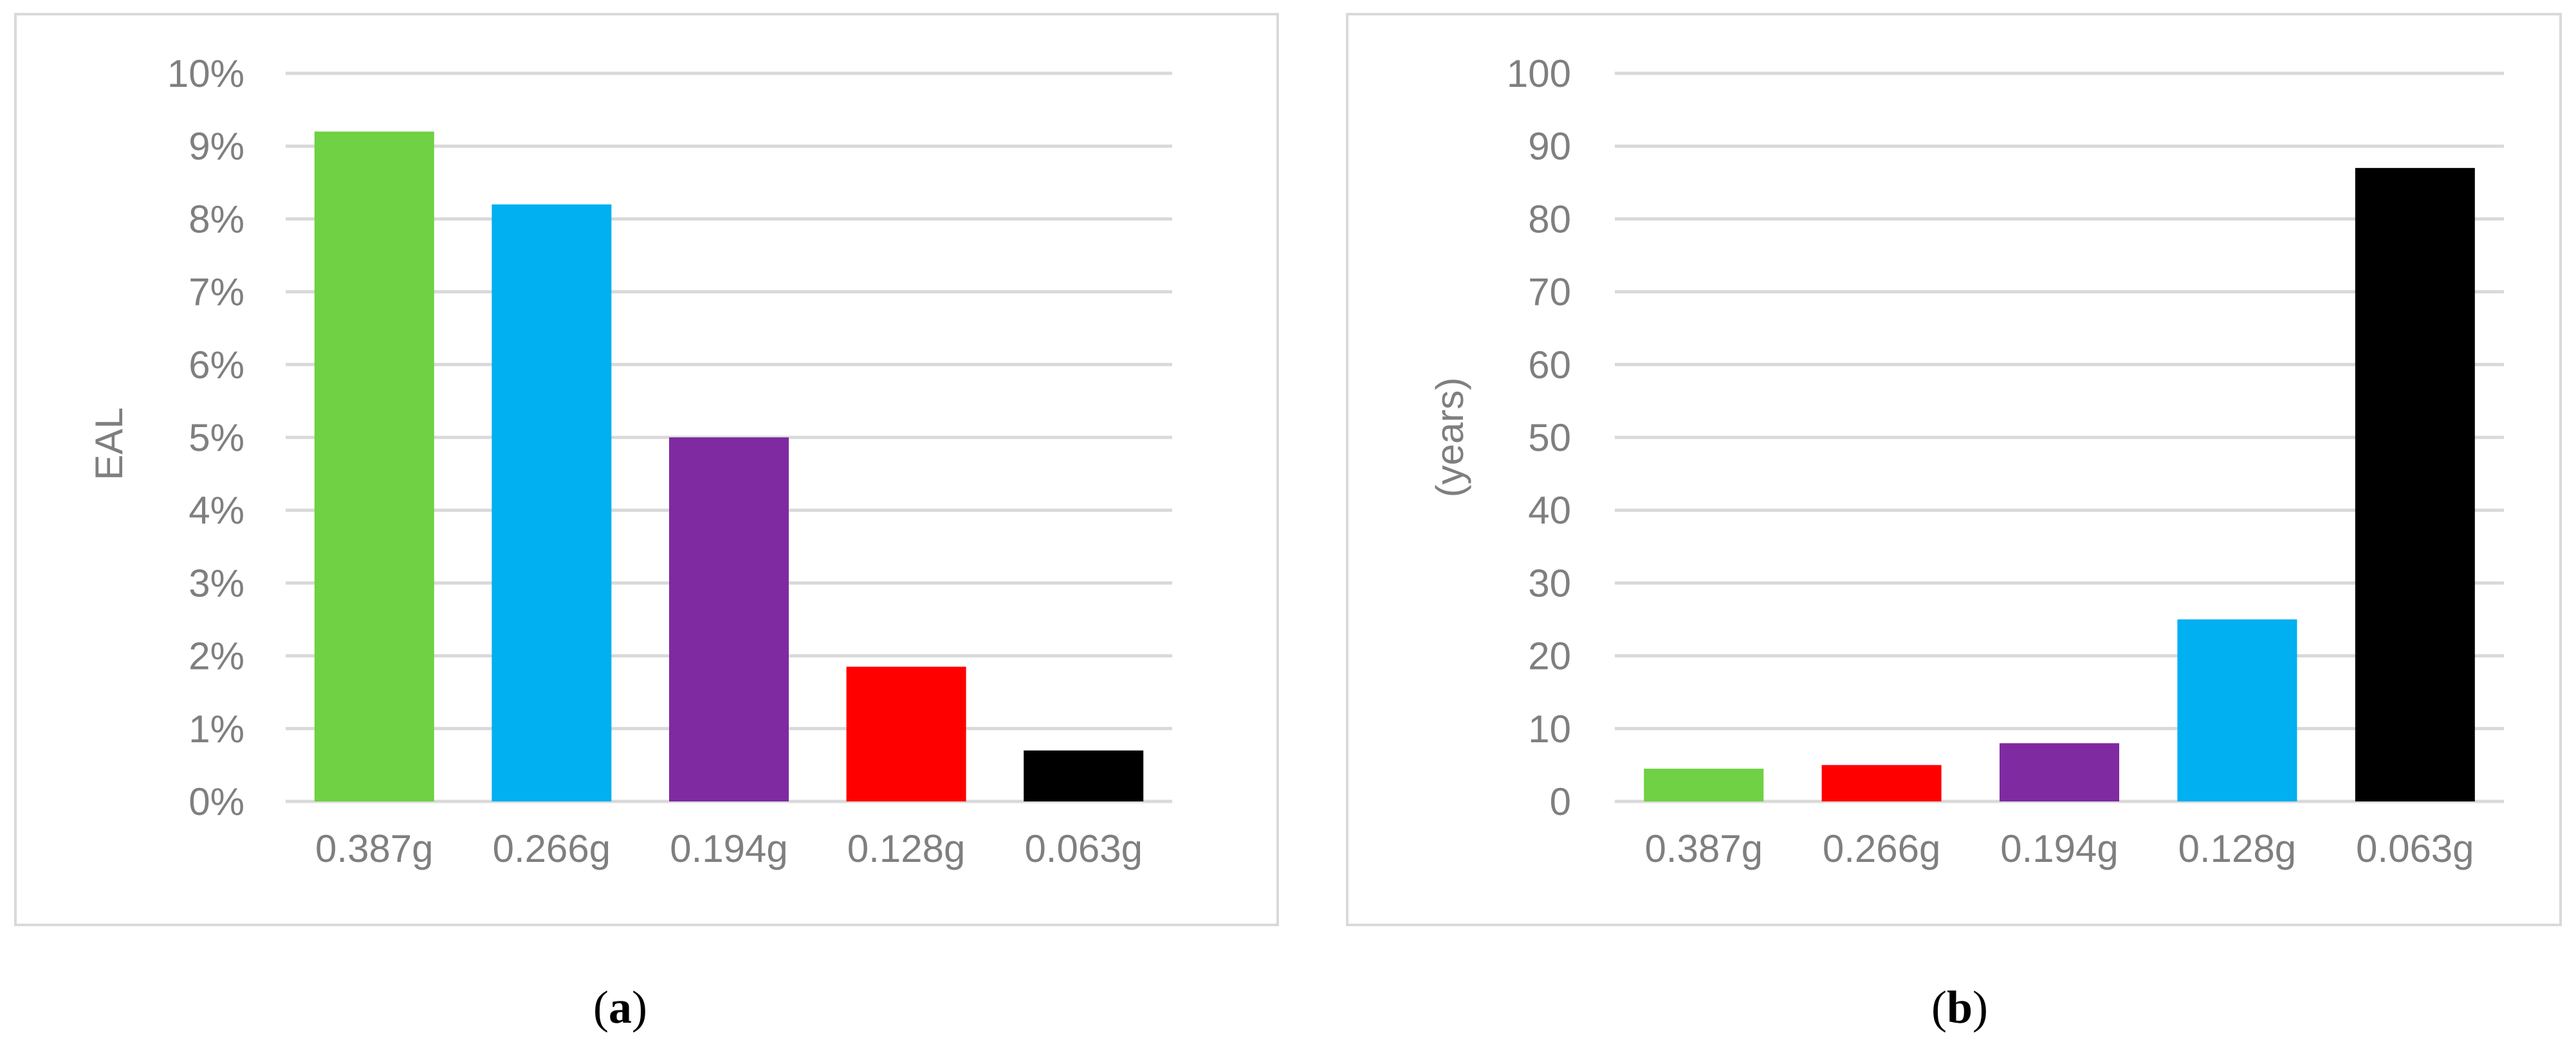 The width and height of the screenshot is (2576, 1042). I want to click on chart-b-bar-0.194g, so click(2059, 772).